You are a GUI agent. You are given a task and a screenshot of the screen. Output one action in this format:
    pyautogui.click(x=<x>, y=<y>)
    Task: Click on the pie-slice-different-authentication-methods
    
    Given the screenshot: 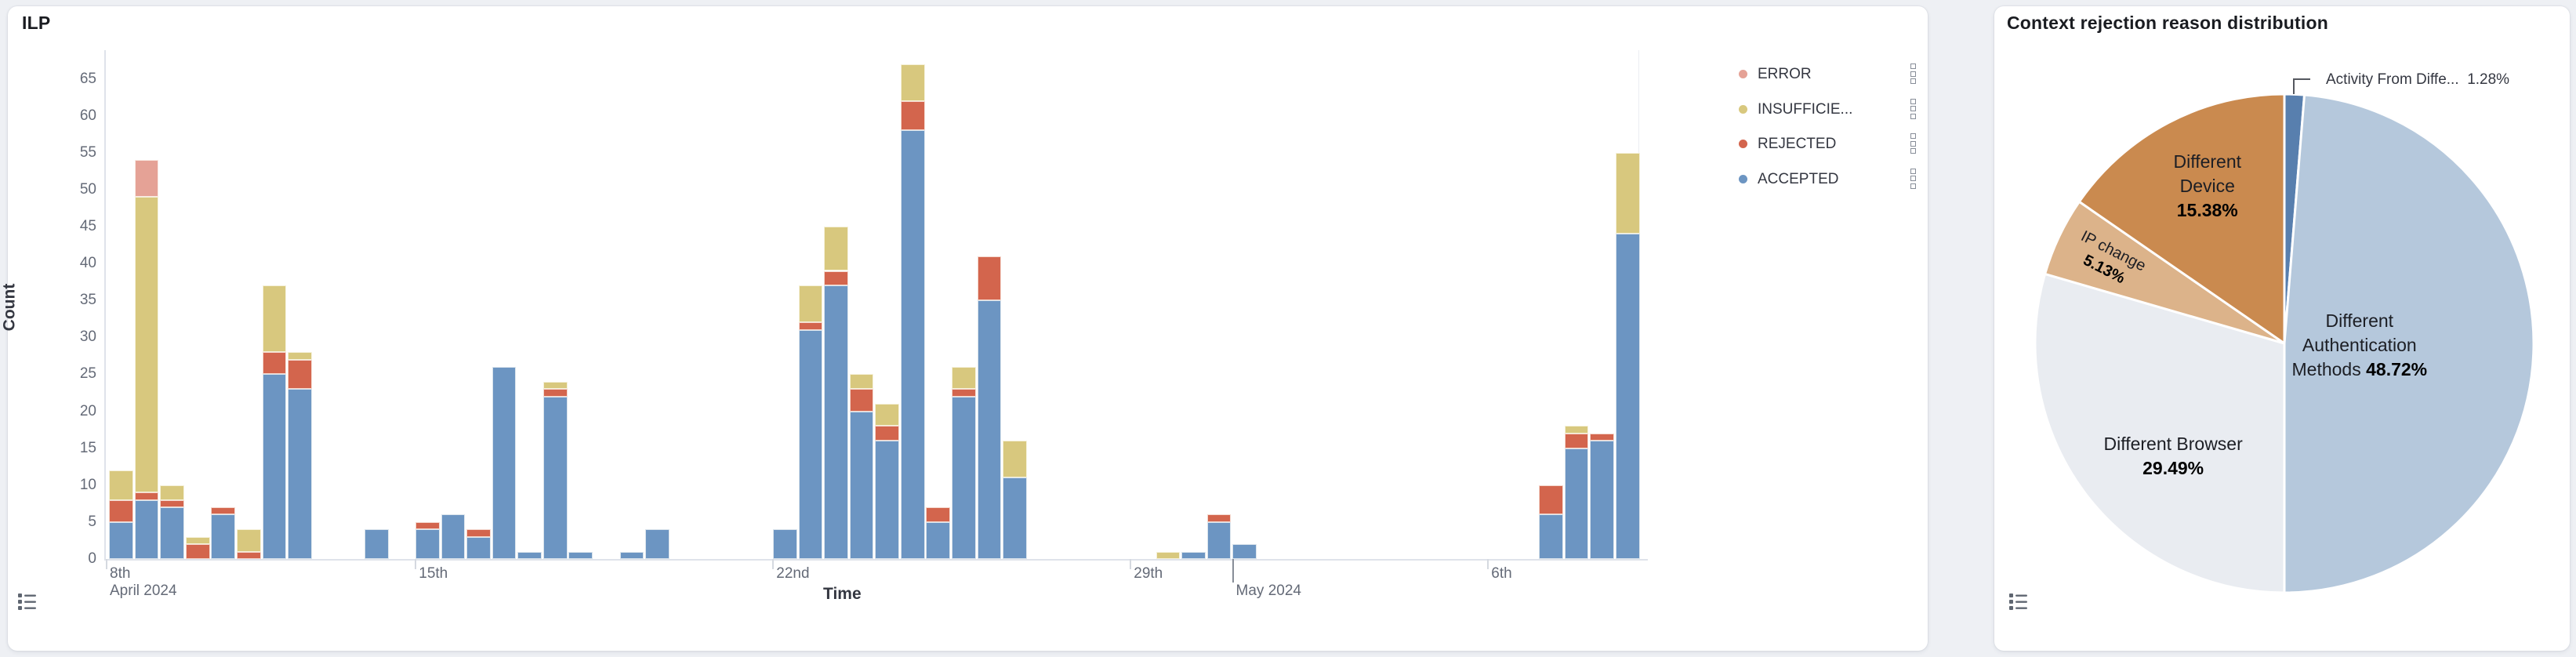 What is the action you would take?
    pyautogui.click(x=2409, y=343)
    